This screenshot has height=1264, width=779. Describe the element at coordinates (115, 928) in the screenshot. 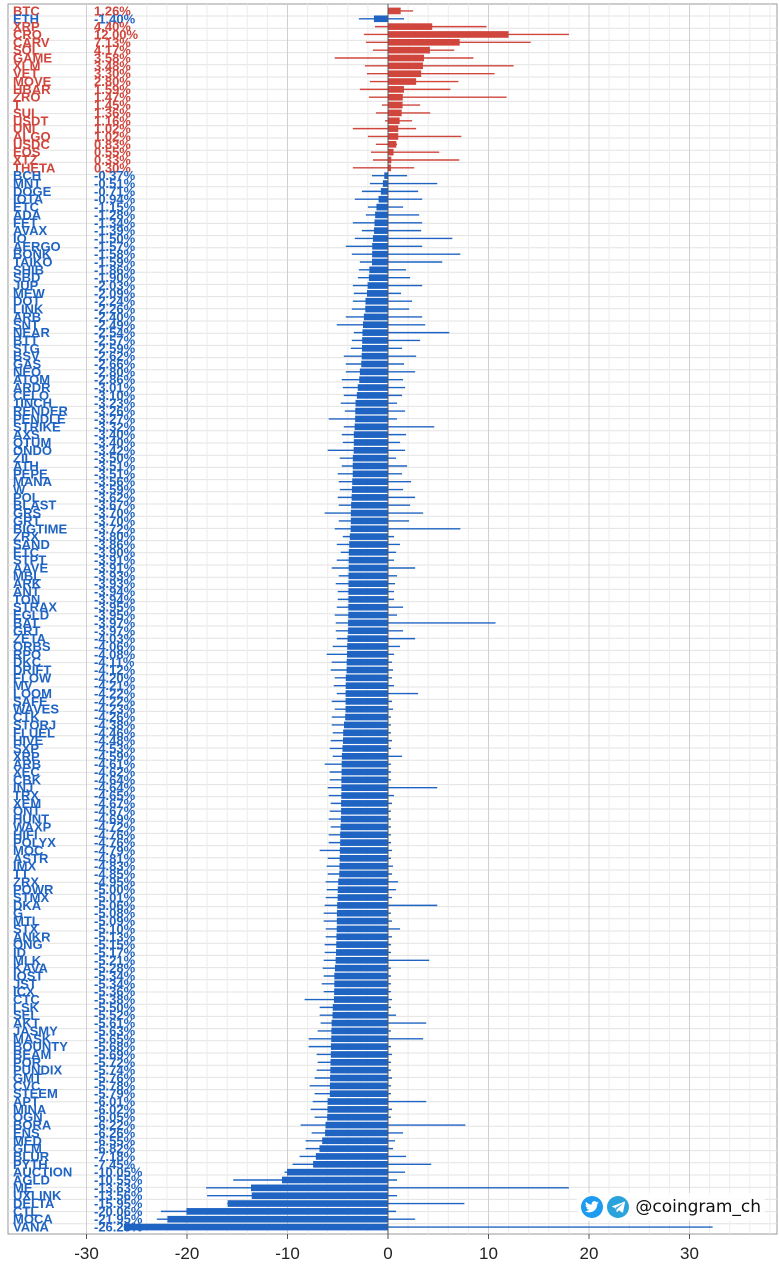

I see `percent-label: -5.10%` at that location.